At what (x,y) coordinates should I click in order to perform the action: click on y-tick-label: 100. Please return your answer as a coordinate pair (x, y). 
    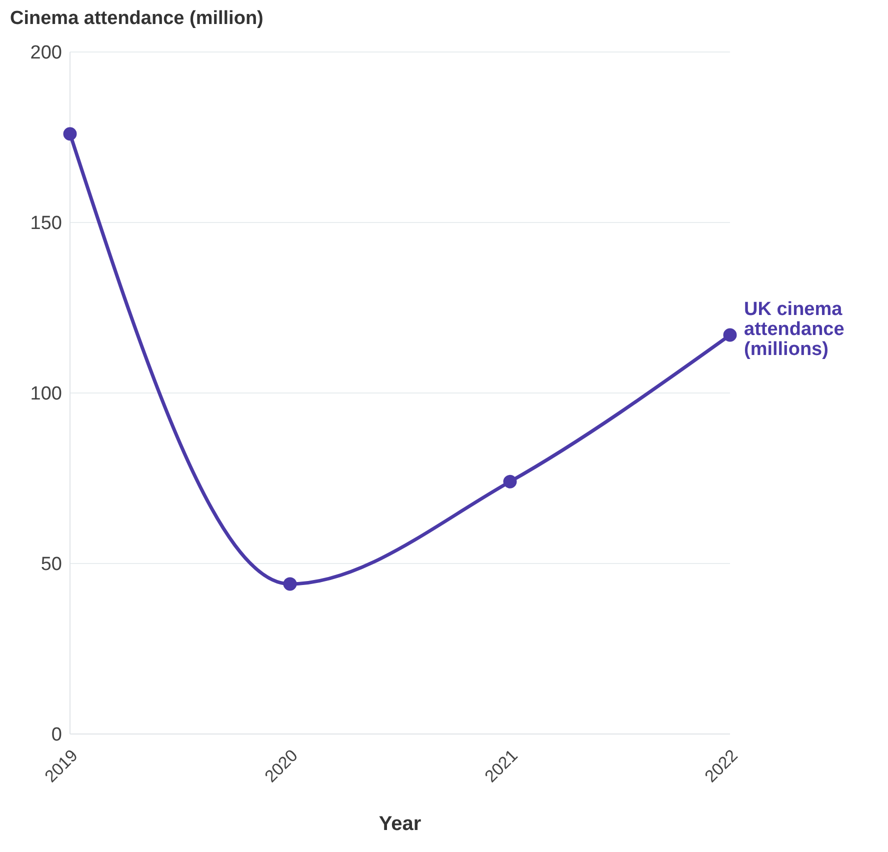
    Looking at the image, I should click on (46, 394).